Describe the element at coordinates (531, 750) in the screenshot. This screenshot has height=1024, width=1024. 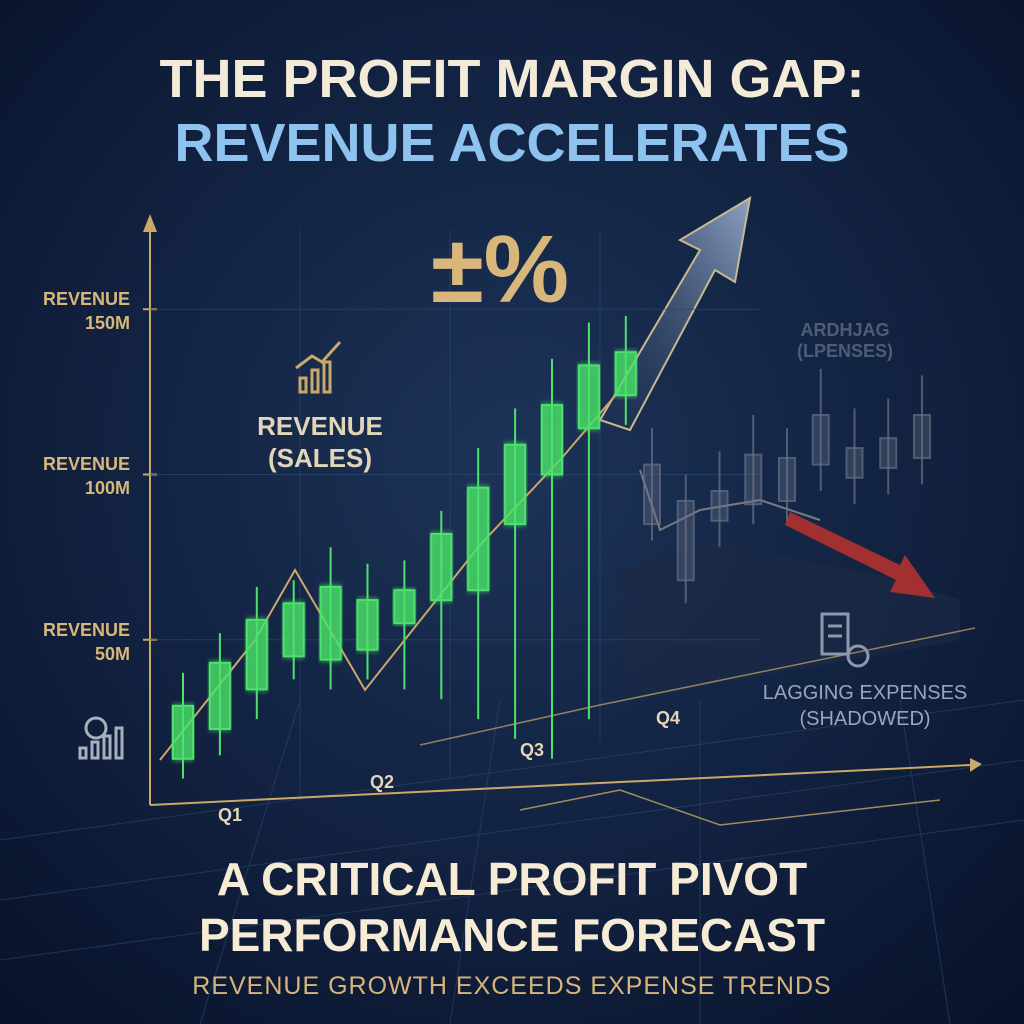
I see `quarter-label: Q3` at that location.